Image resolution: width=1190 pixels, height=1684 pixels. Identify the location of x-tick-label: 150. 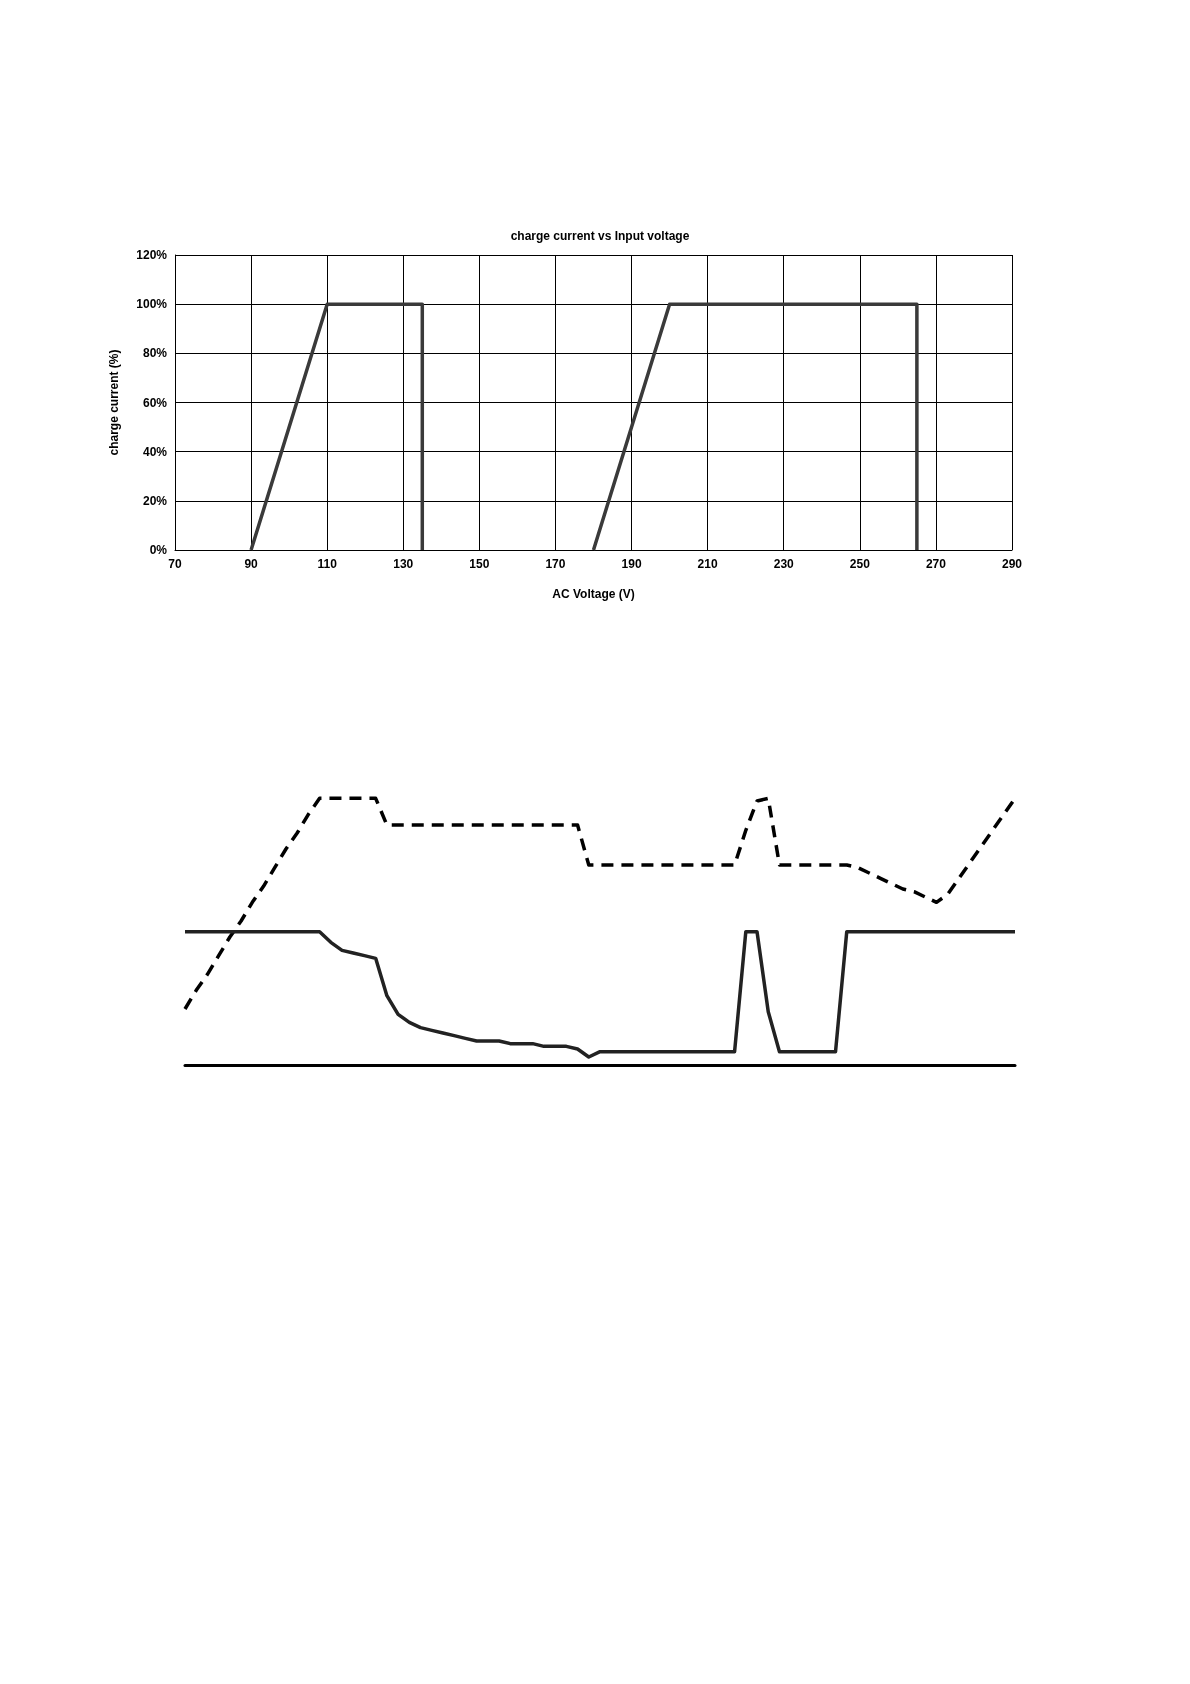
(479, 564).